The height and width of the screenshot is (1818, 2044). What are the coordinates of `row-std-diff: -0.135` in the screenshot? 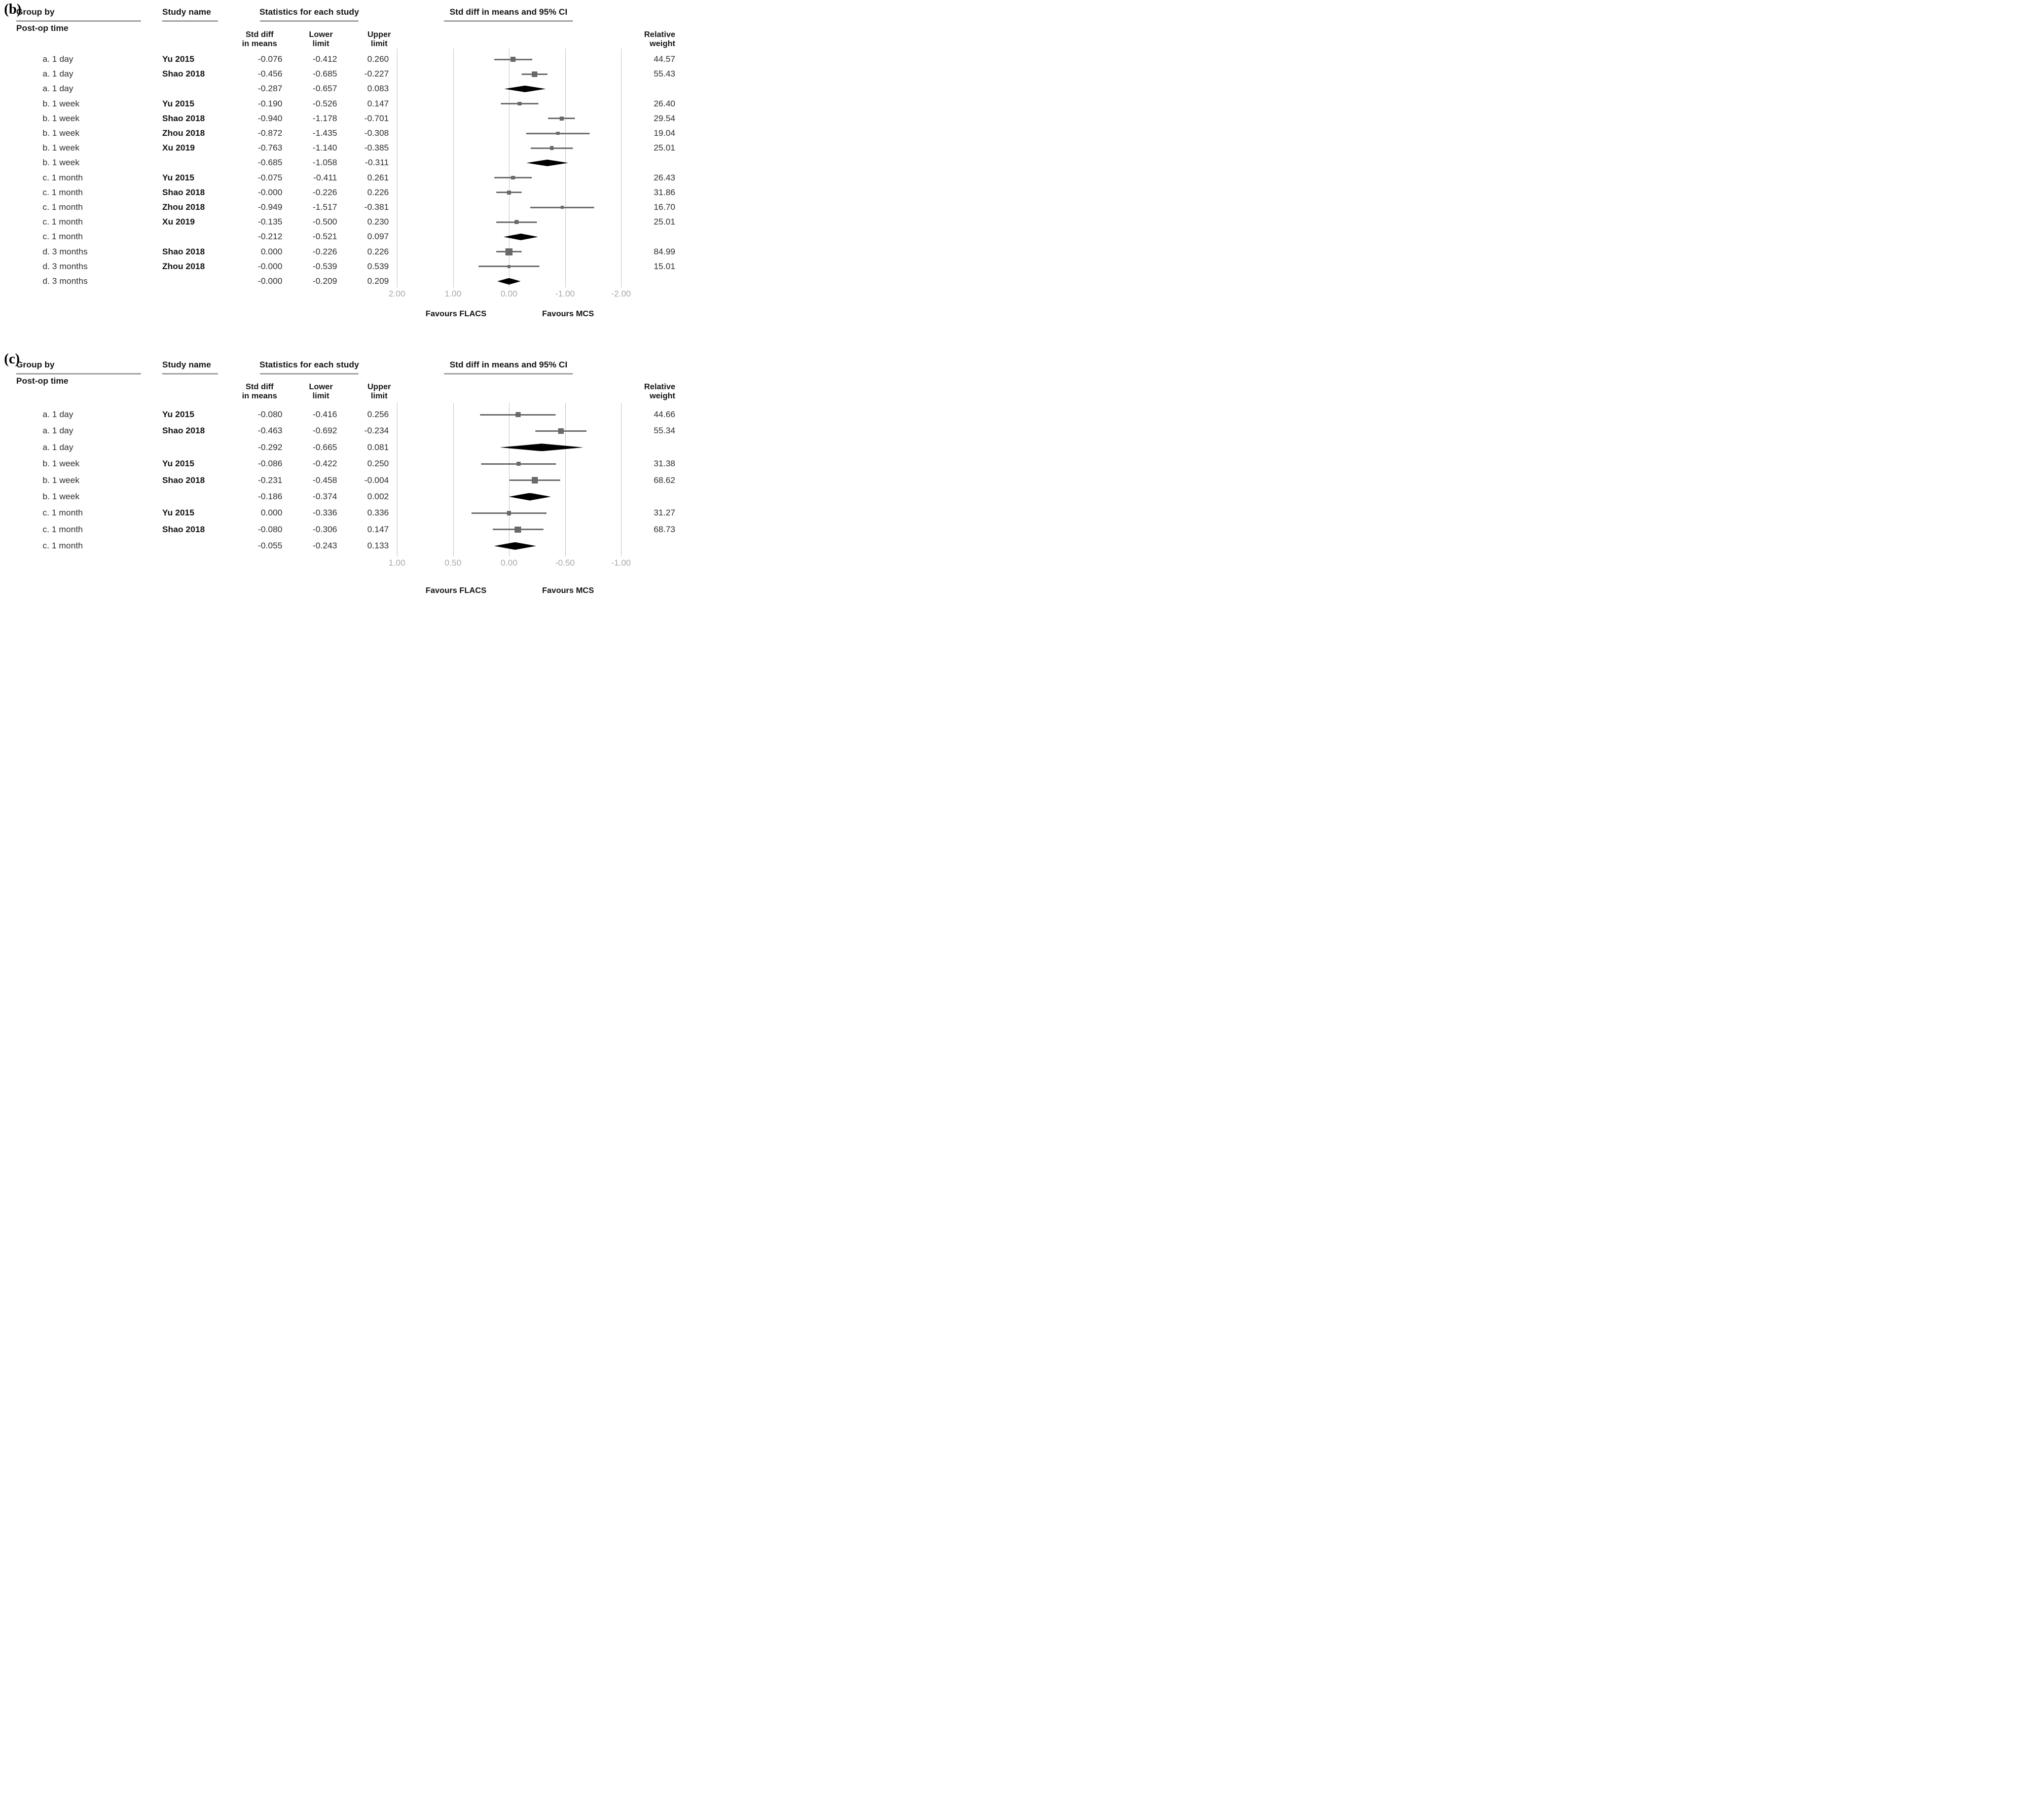 It's located at (270, 222).